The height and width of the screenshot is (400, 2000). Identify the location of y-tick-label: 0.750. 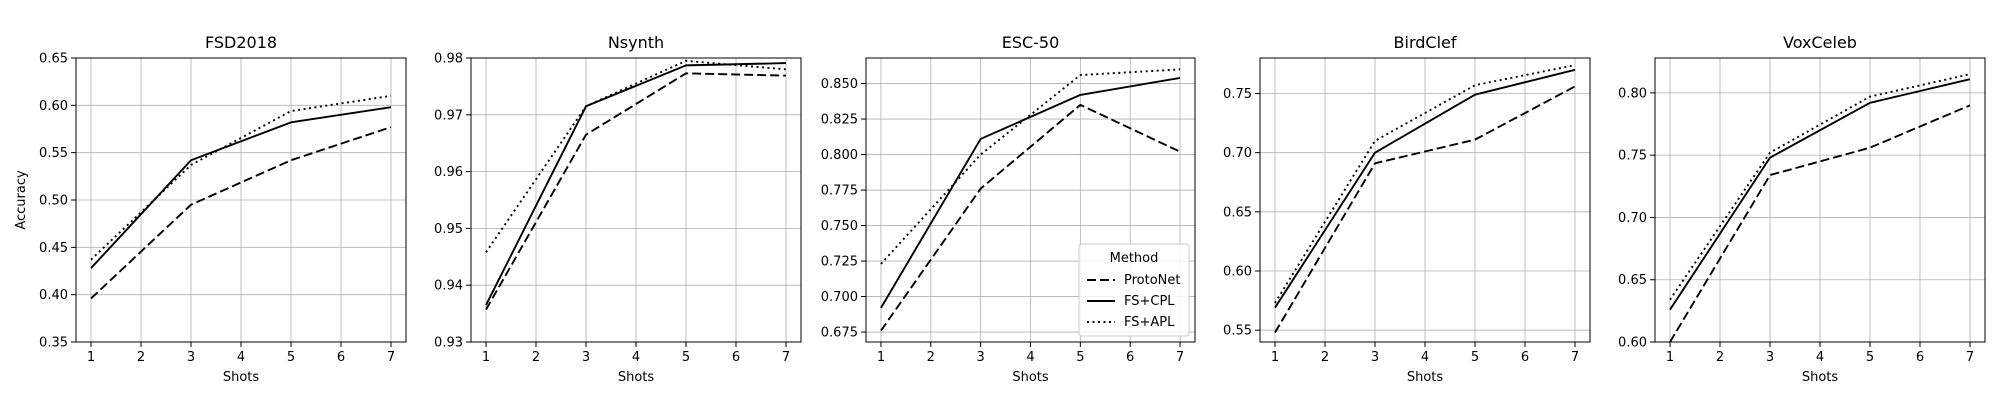
(839, 226).